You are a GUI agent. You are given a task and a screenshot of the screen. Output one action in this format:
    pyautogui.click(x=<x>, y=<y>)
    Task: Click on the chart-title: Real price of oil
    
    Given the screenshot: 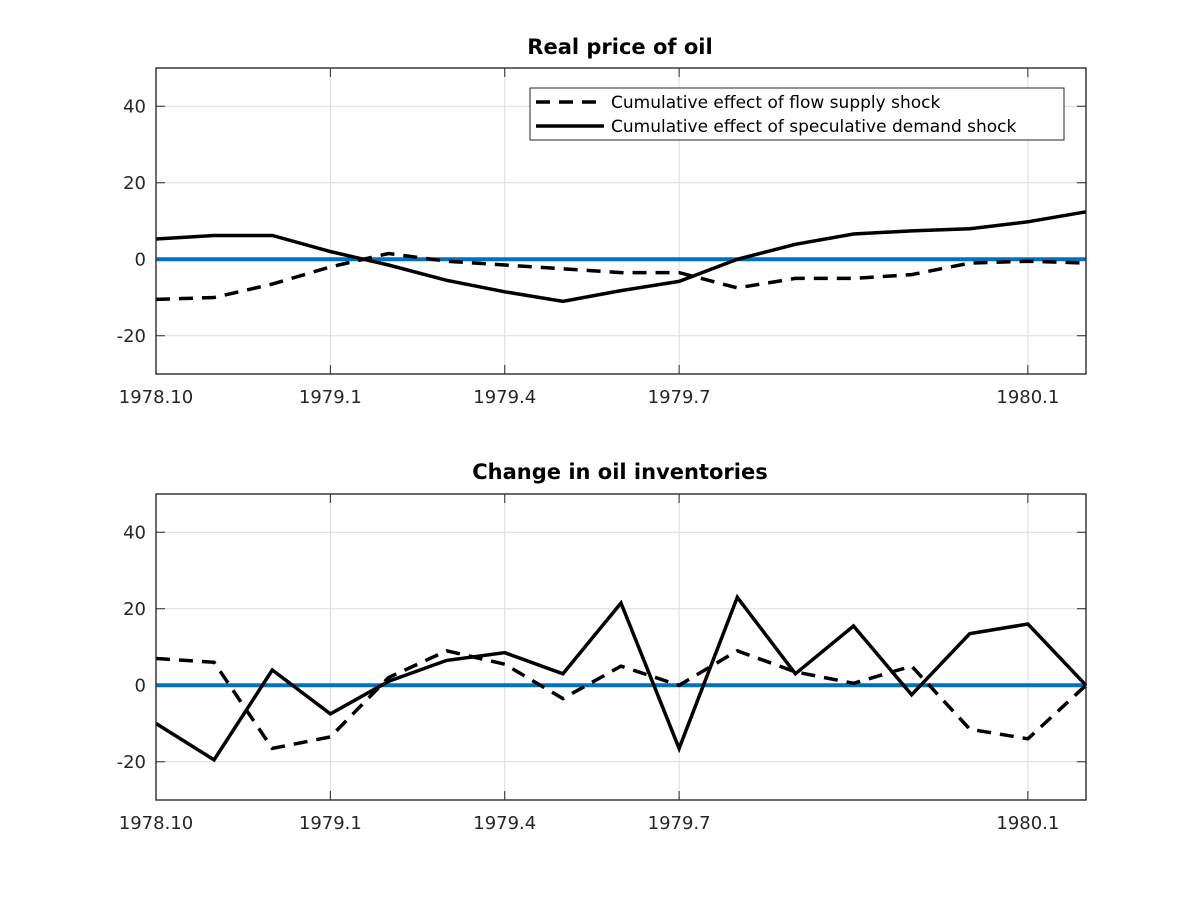 What is the action you would take?
    pyautogui.click(x=619, y=47)
    